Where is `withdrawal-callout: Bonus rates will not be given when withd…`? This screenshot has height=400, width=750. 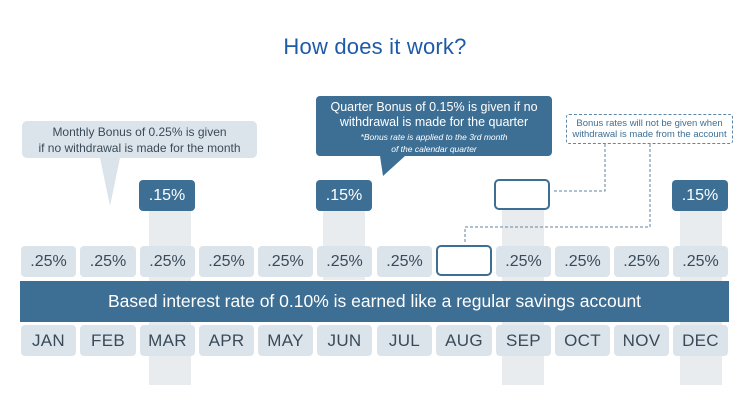 withdrawal-callout: Bonus rates will not be given when withd… is located at coordinates (649, 129).